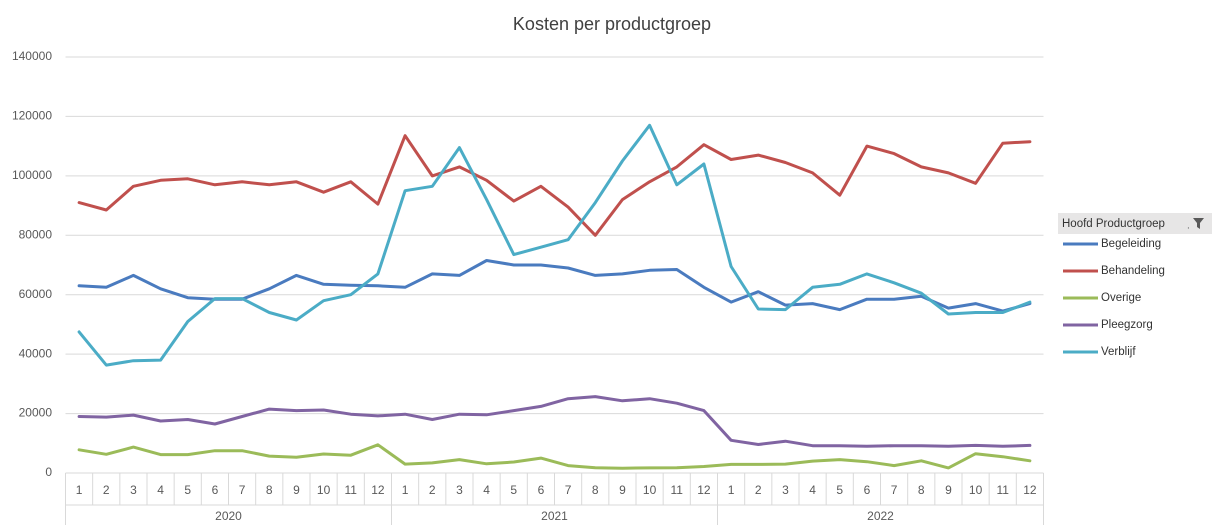 The height and width of the screenshot is (525, 1214). What do you see at coordinates (36, 413) in the screenshot?
I see `y-tick-label: 20000` at bounding box center [36, 413].